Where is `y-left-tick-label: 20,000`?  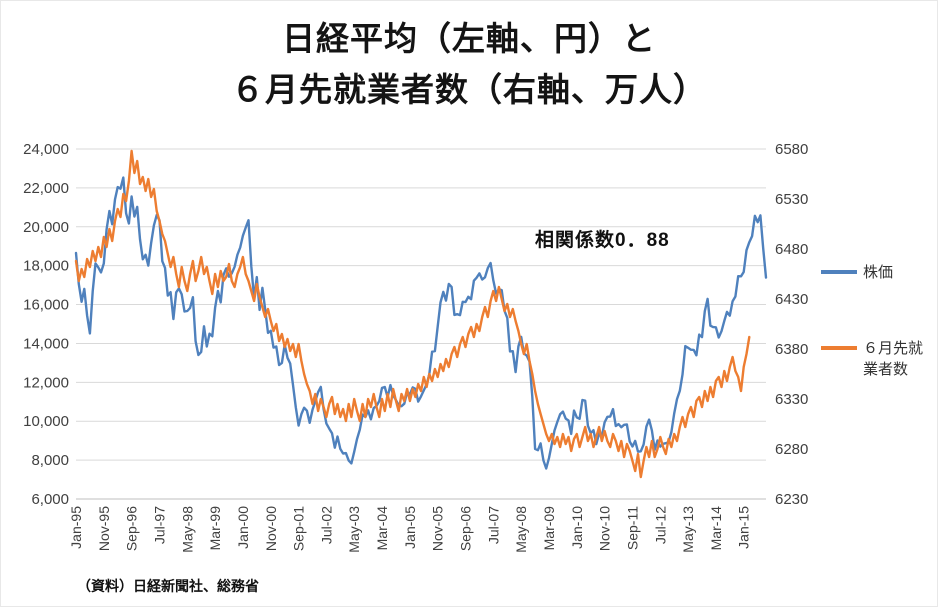 y-left-tick-label: 20,000 is located at coordinates (46, 227).